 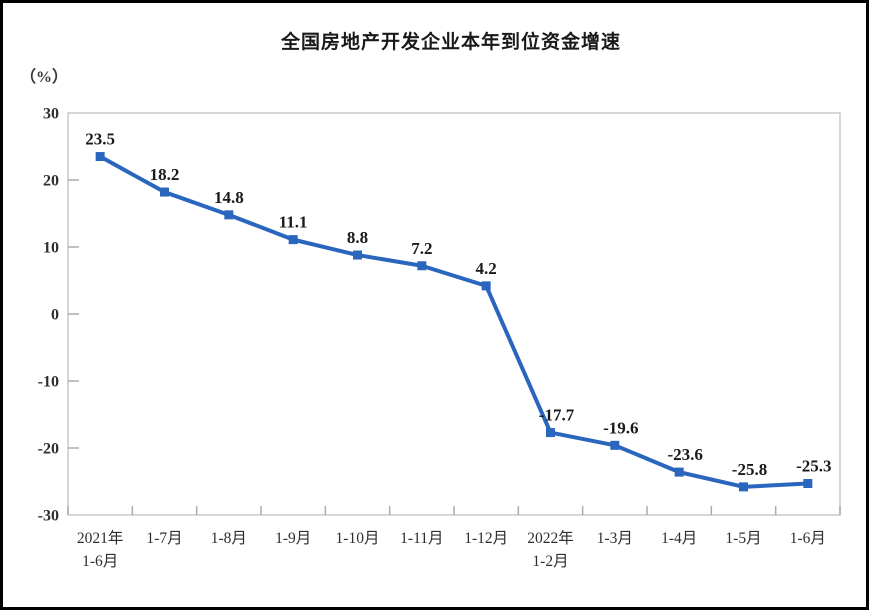 I want to click on y-axis-tick-label: 10, so click(x=51, y=248).